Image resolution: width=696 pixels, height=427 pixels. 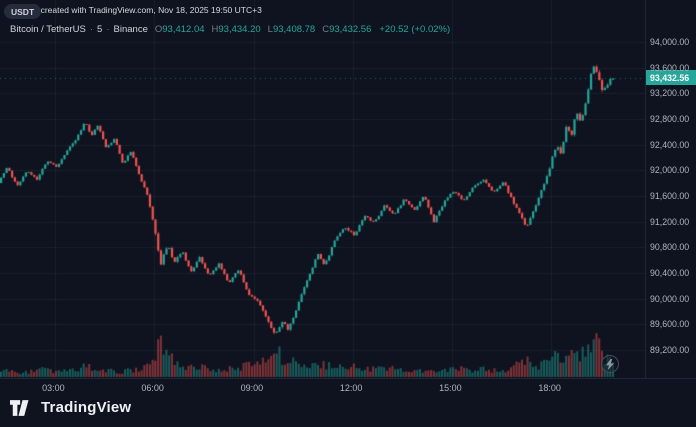 What do you see at coordinates (23, 11) in the screenshot?
I see `currency-toggle-button: USDT` at bounding box center [23, 11].